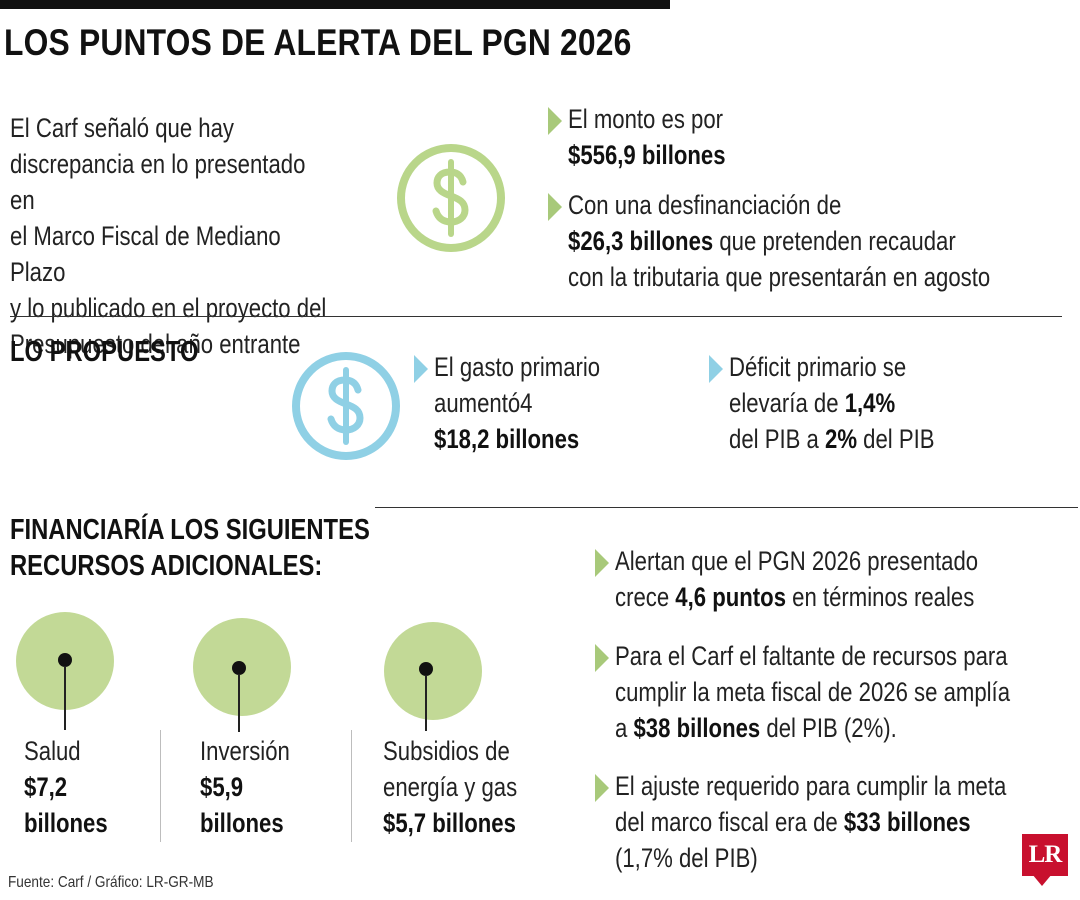 The height and width of the screenshot is (900, 1080). I want to click on bullet-text: en términos reales, so click(880, 597).